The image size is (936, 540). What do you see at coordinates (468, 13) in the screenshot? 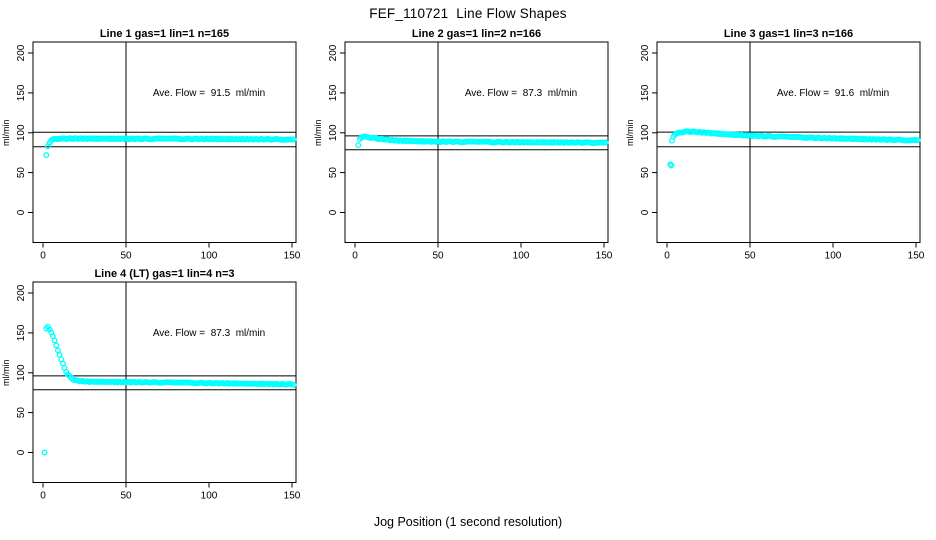
I see `figure-title: FEF_110721 Line Flow Shapes` at bounding box center [468, 13].